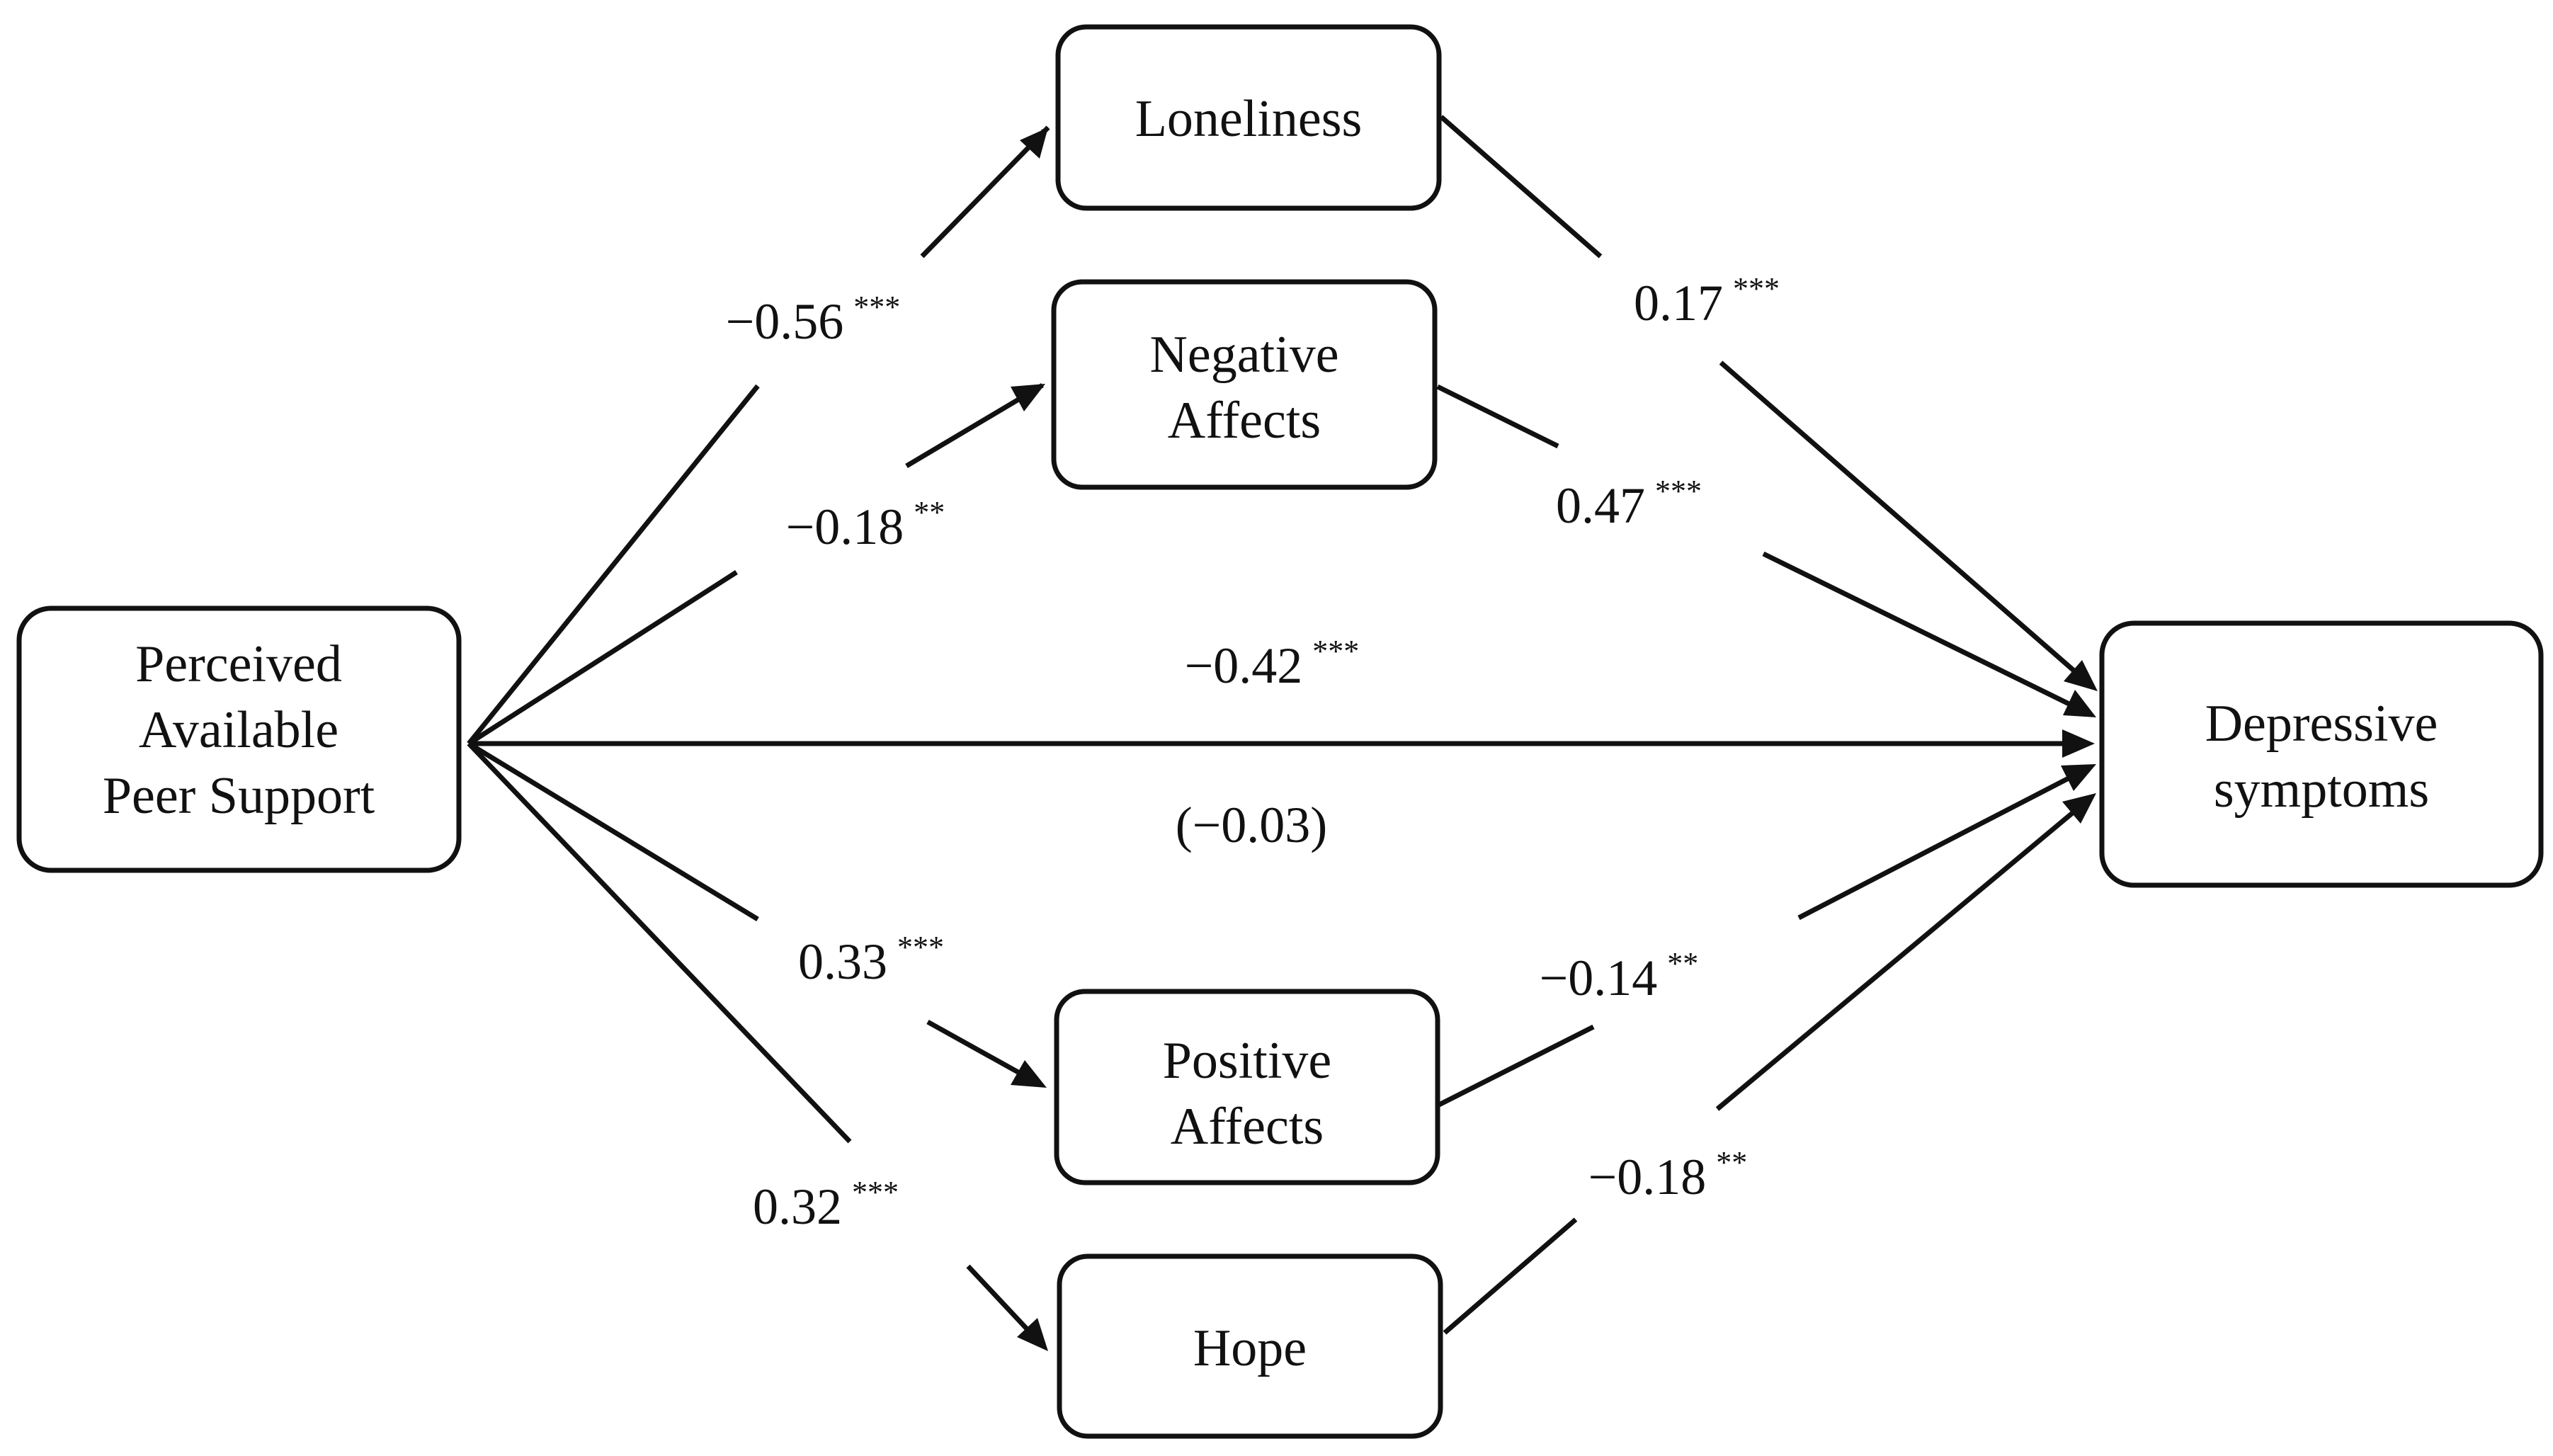  I want to click on node-label-line: Loneliness, so click(1249, 119).